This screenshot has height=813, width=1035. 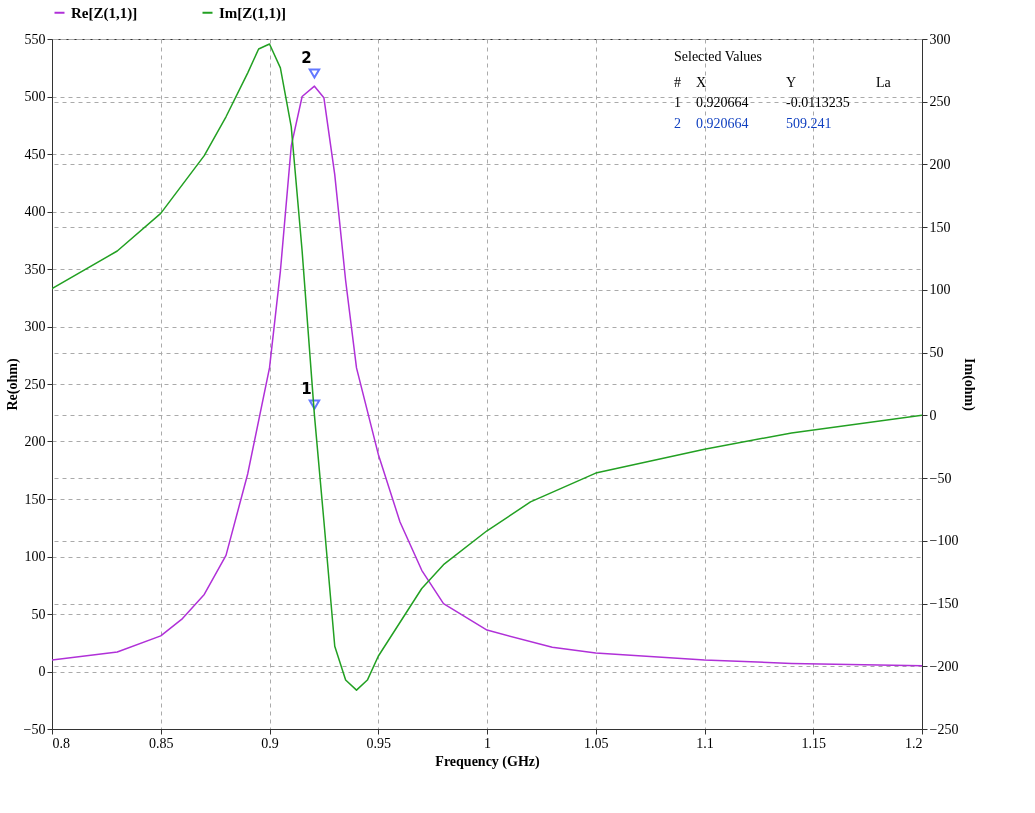 What do you see at coordinates (944, 666) in the screenshot?
I see `y2-tick-label: −200` at bounding box center [944, 666].